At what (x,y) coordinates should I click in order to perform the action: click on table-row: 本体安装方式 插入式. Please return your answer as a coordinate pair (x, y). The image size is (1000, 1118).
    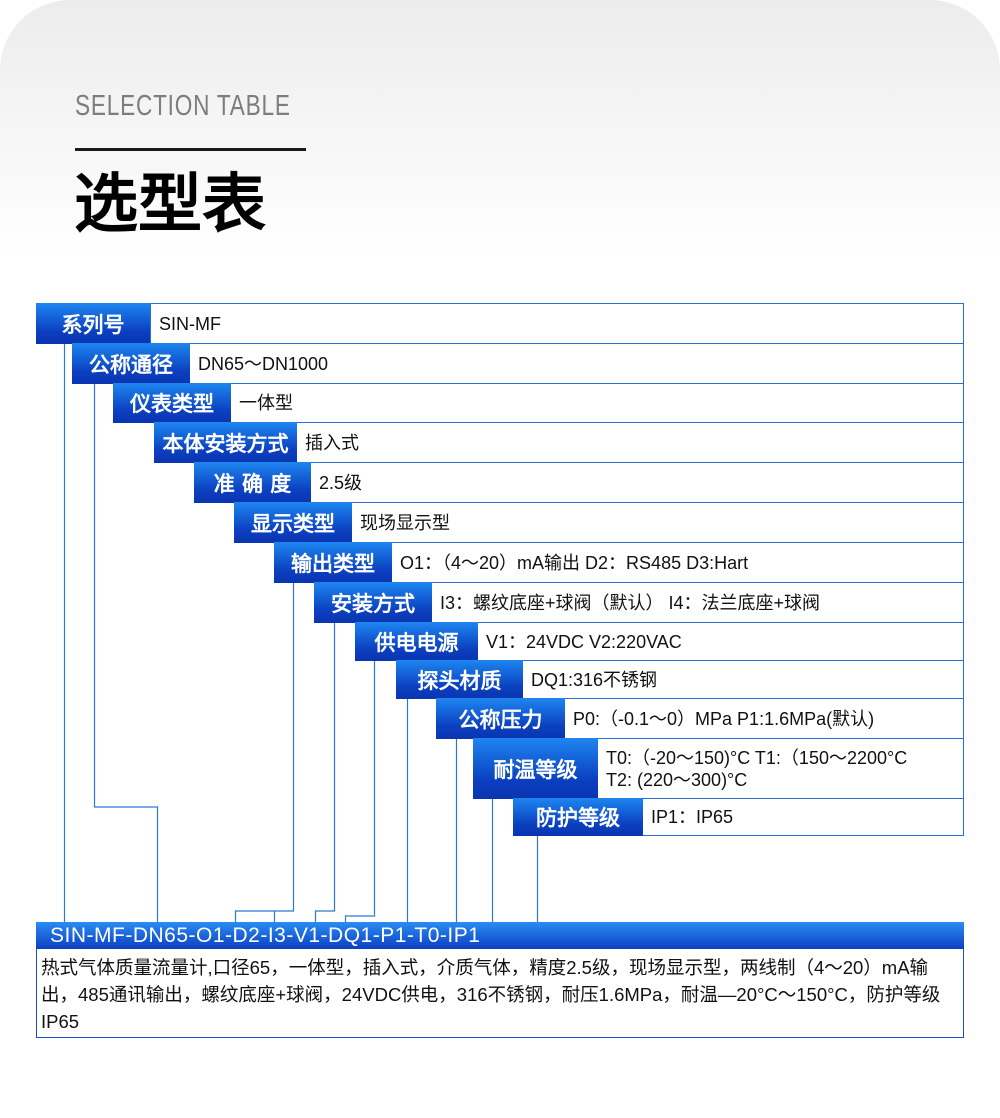
    Looking at the image, I should click on (559, 442).